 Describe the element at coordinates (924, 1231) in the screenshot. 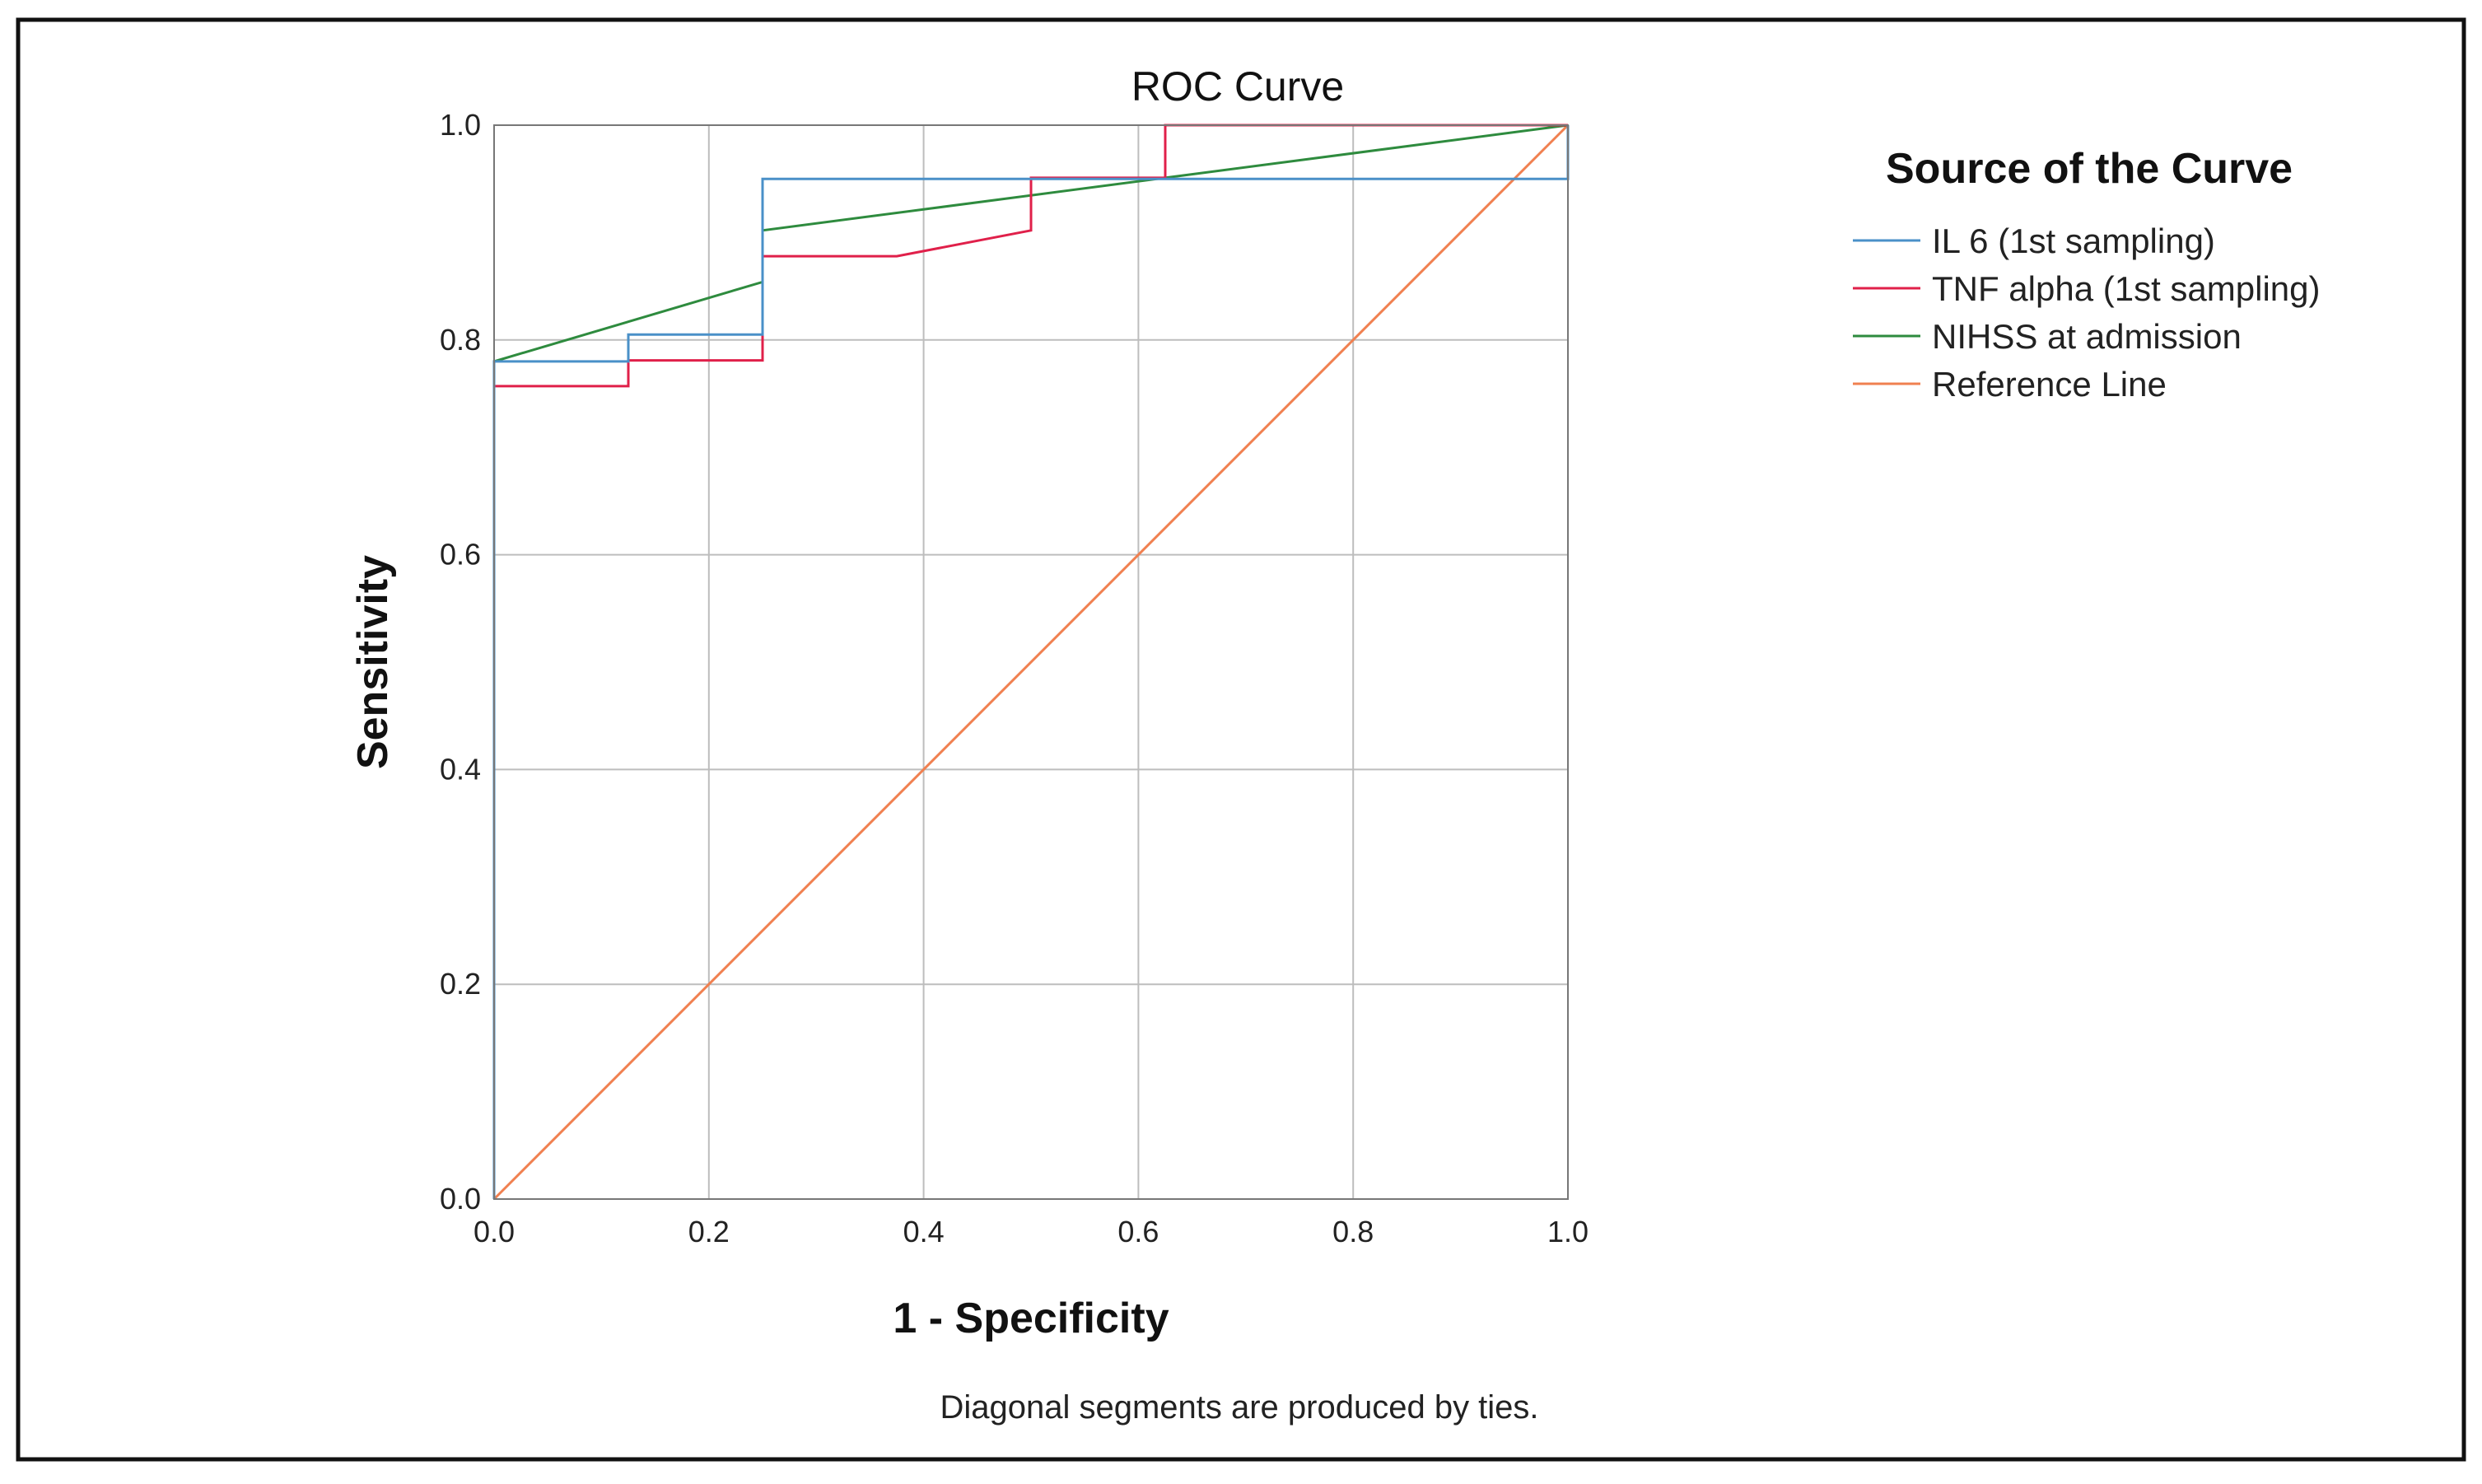

I see `x-tick-label: 0.4` at that location.